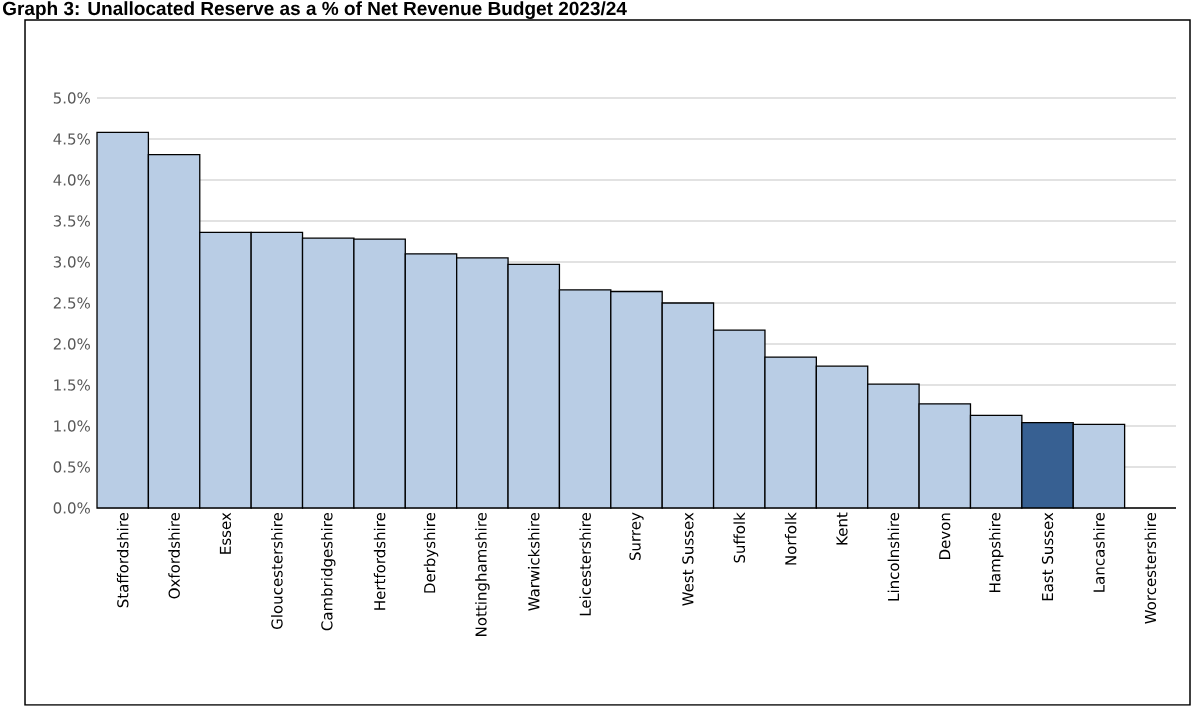  I want to click on x-tick-label: Cambridgeshire, so click(328, 572).